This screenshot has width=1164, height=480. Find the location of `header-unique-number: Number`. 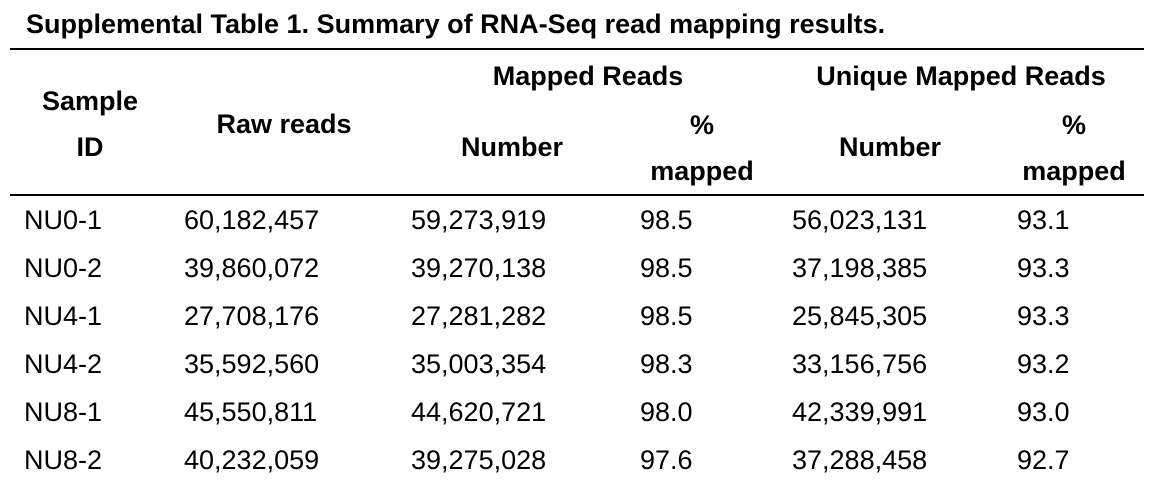

header-unique-number: Number is located at coordinates (890, 147).